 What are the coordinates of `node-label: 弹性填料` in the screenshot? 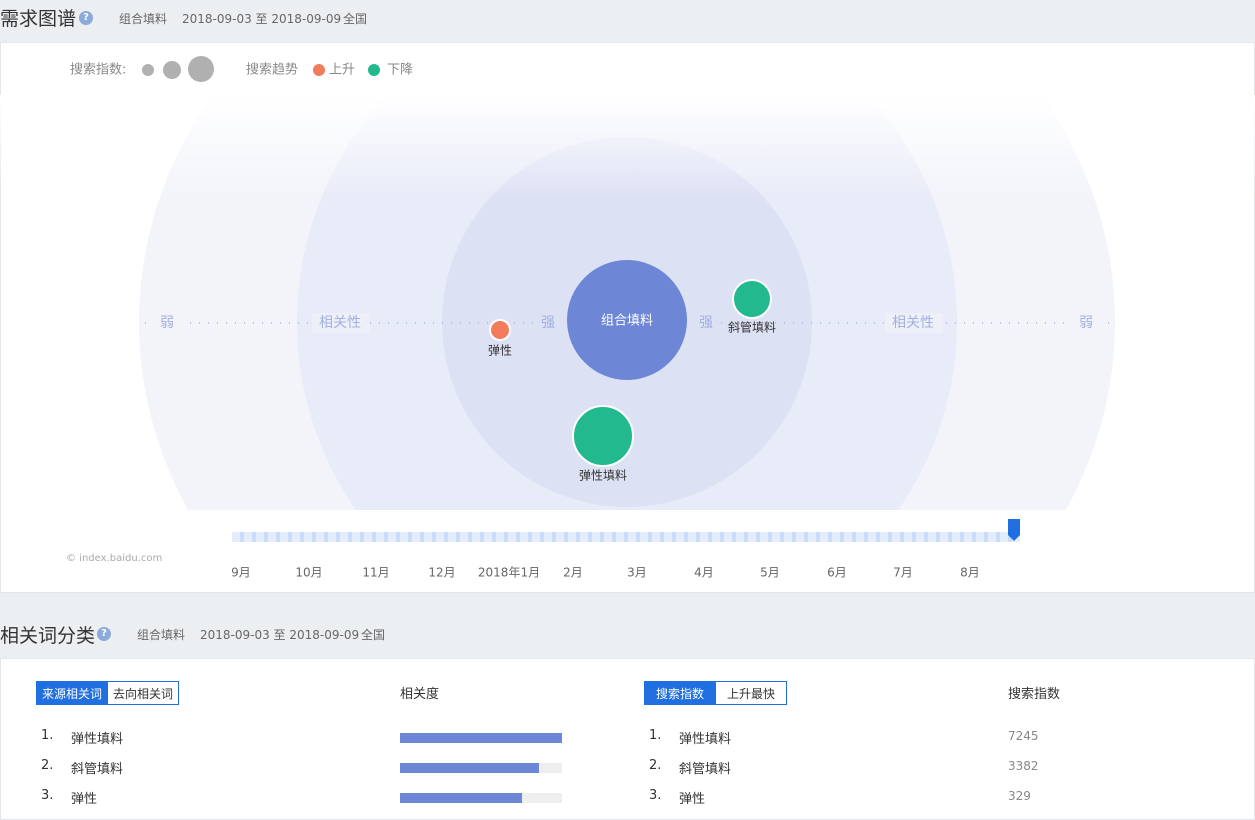 It's located at (603, 476).